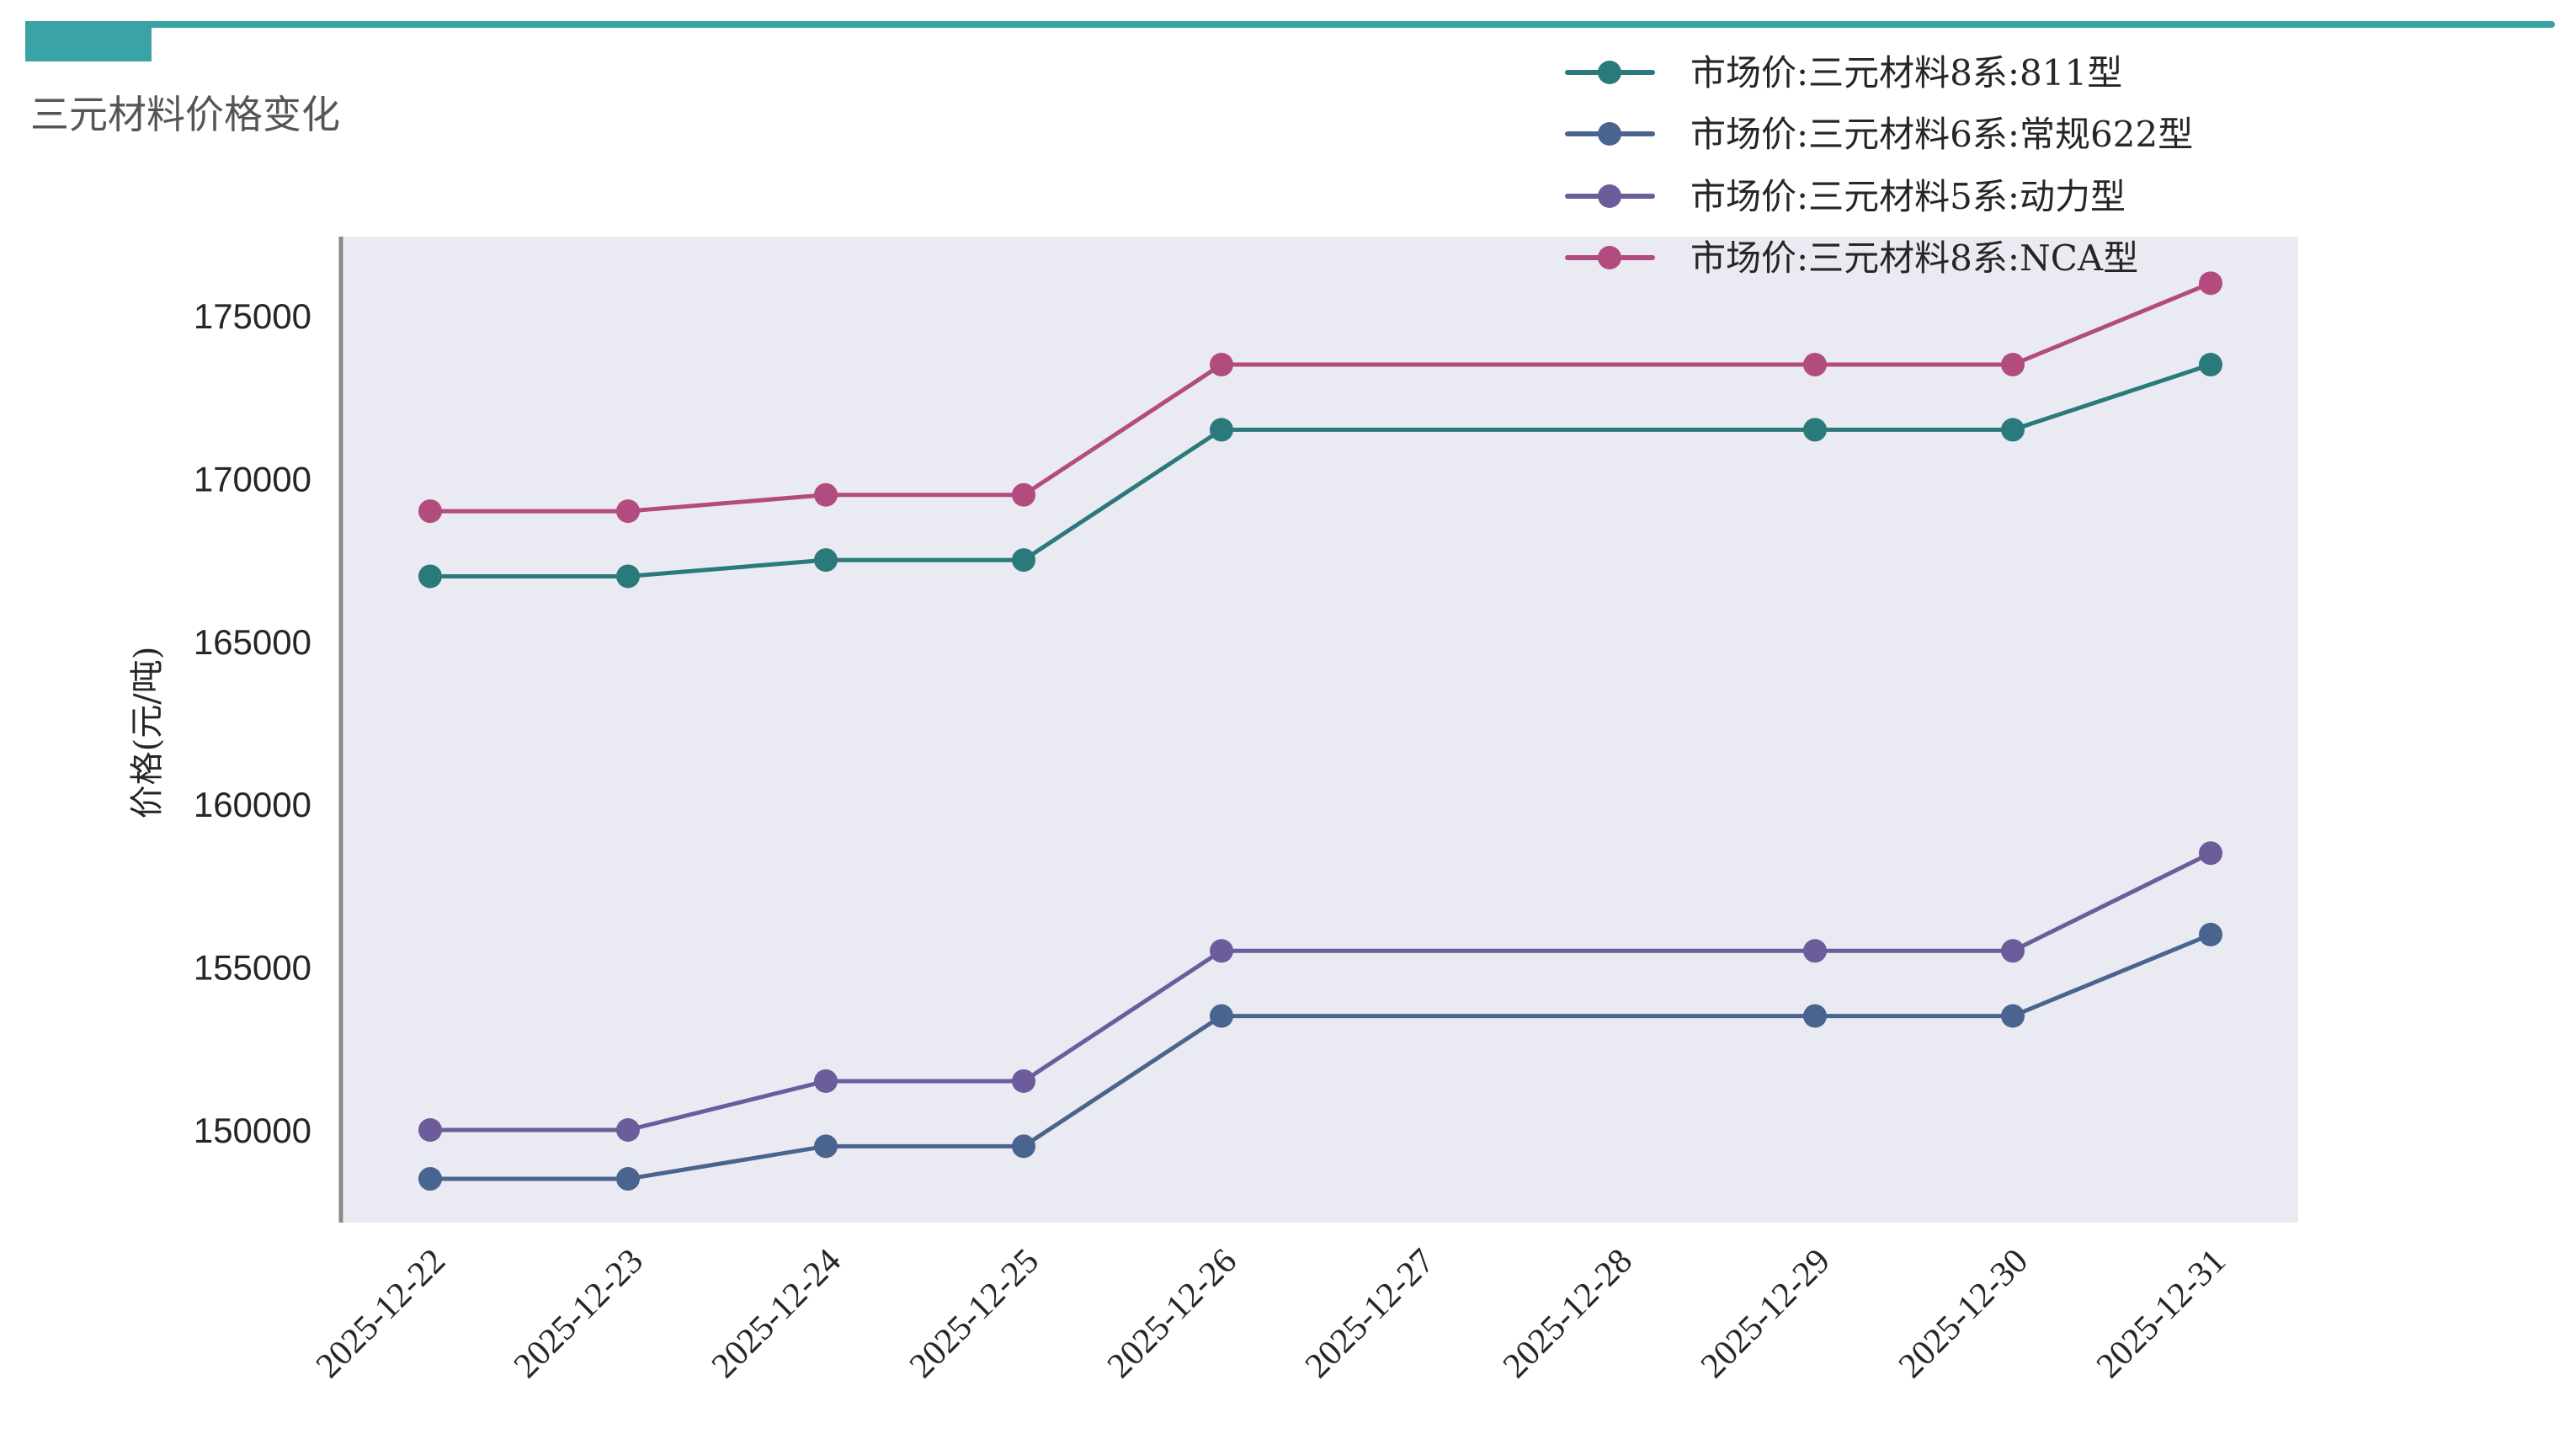 This screenshot has width=2576, height=1439. I want to click on y-axis-label: 价格(元/吨), so click(147, 733).